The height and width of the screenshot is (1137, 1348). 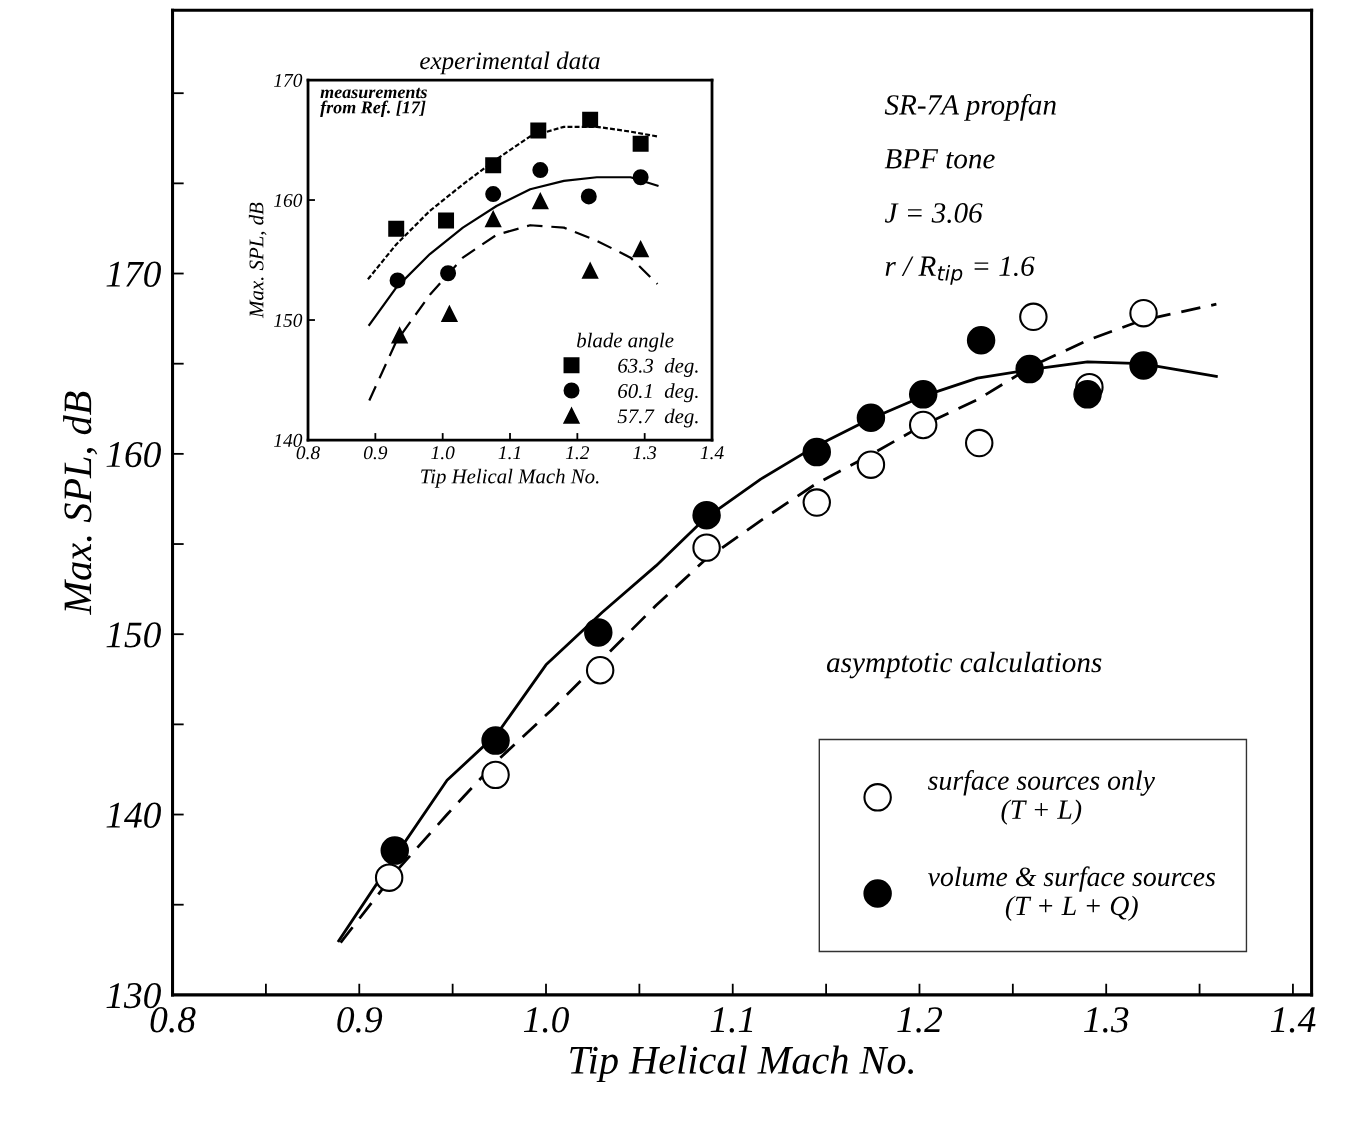 I want to click on legend-label: volume & surface sources (T + L + Q), so click(x=1072, y=893).